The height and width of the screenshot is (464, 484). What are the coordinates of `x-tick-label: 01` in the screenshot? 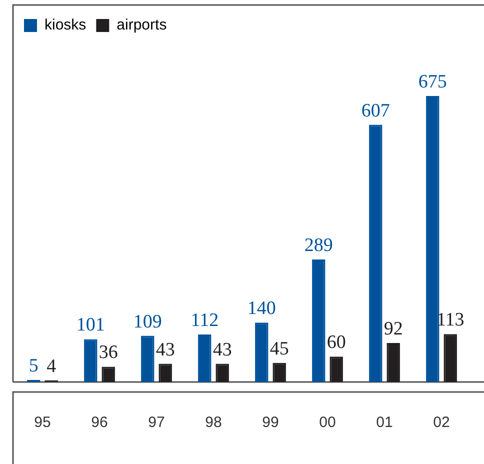 It's located at (384, 423).